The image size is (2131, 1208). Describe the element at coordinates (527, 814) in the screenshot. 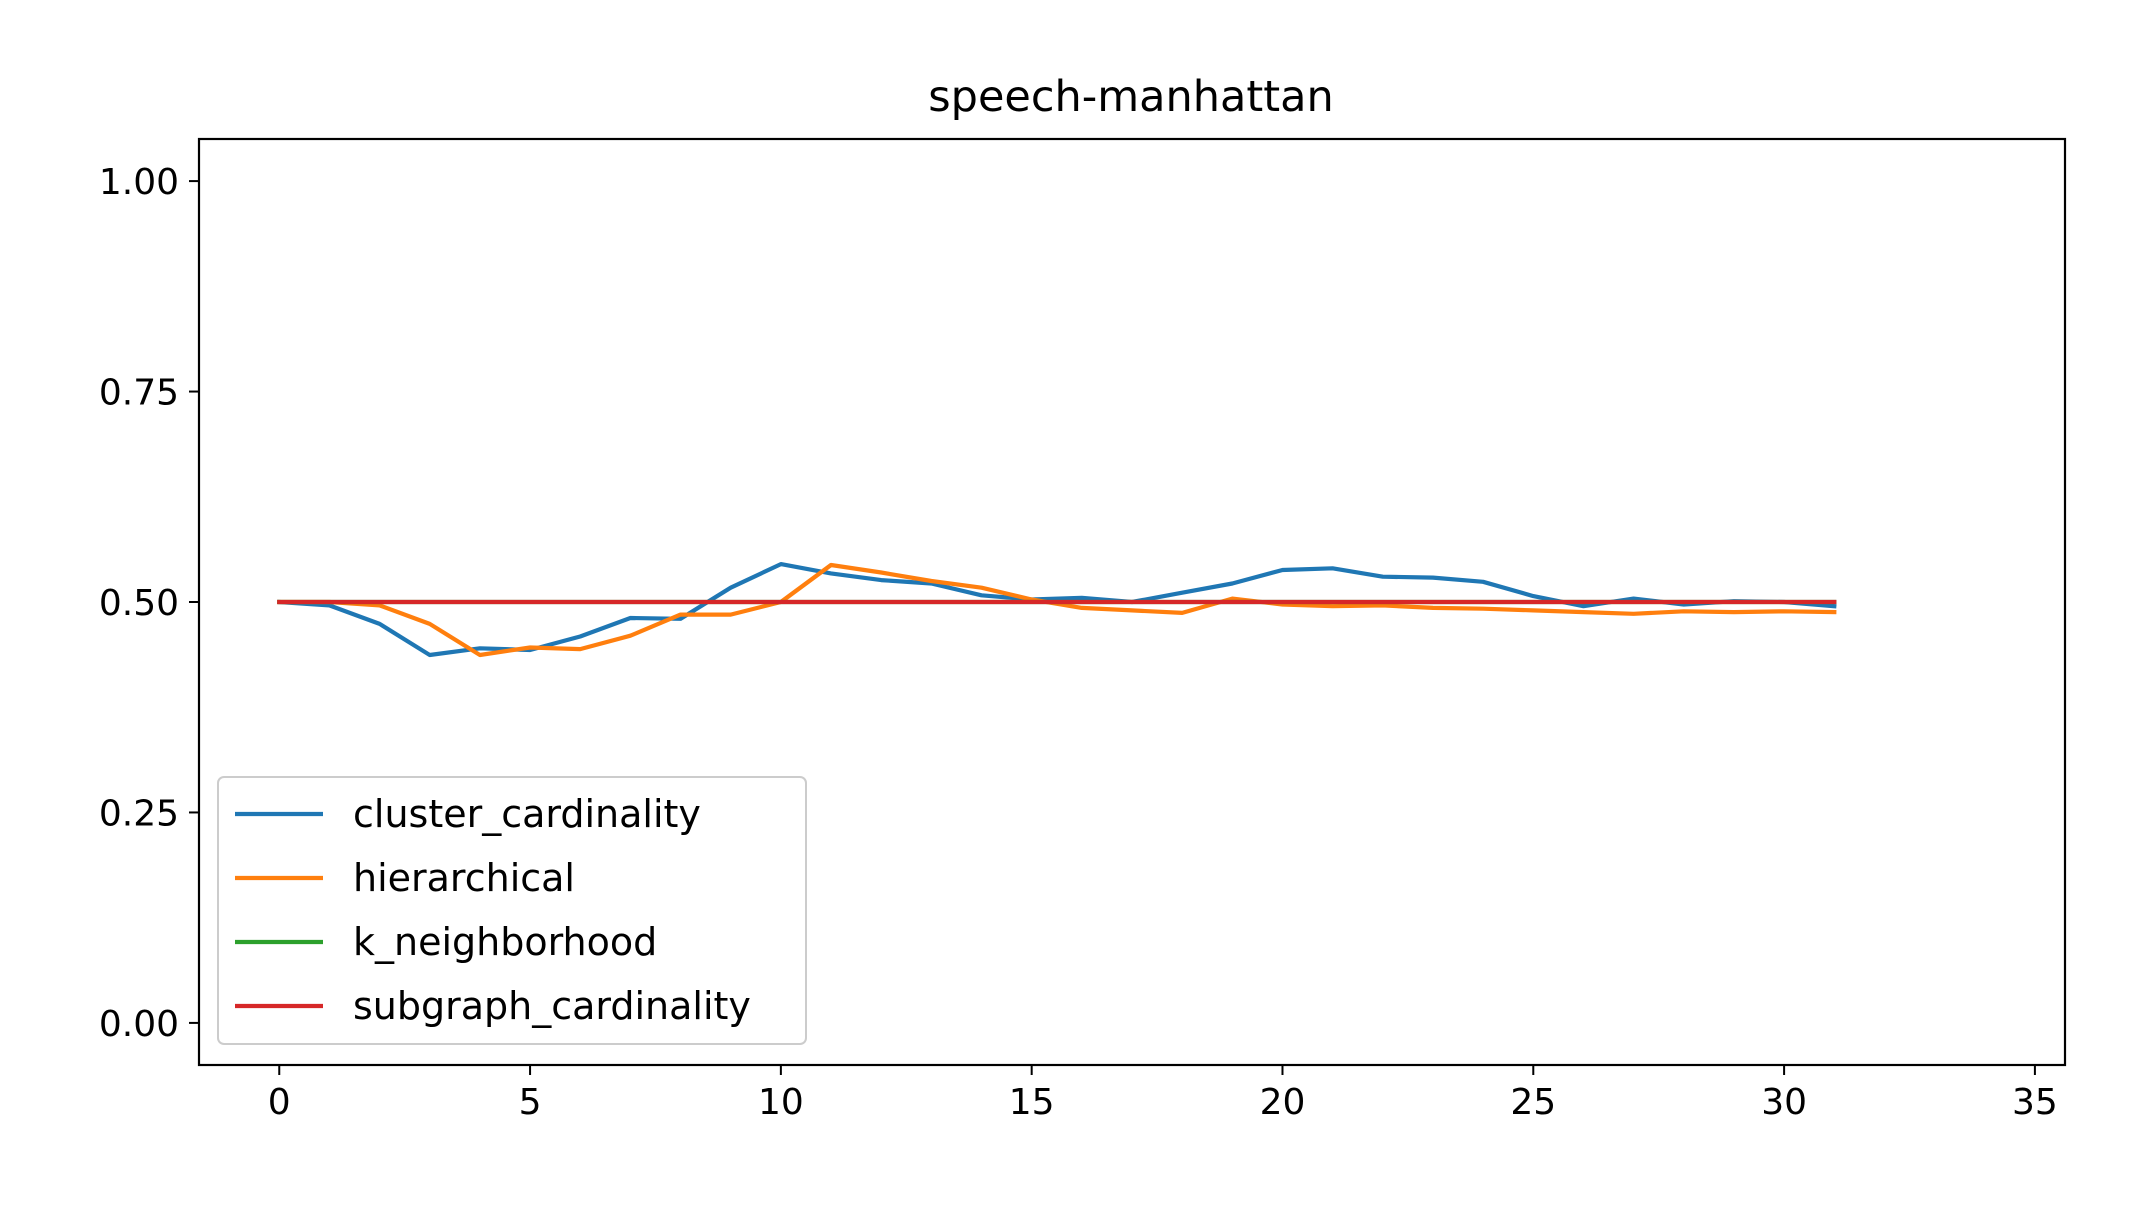

I see `legend-label: cluster_cardinality` at that location.